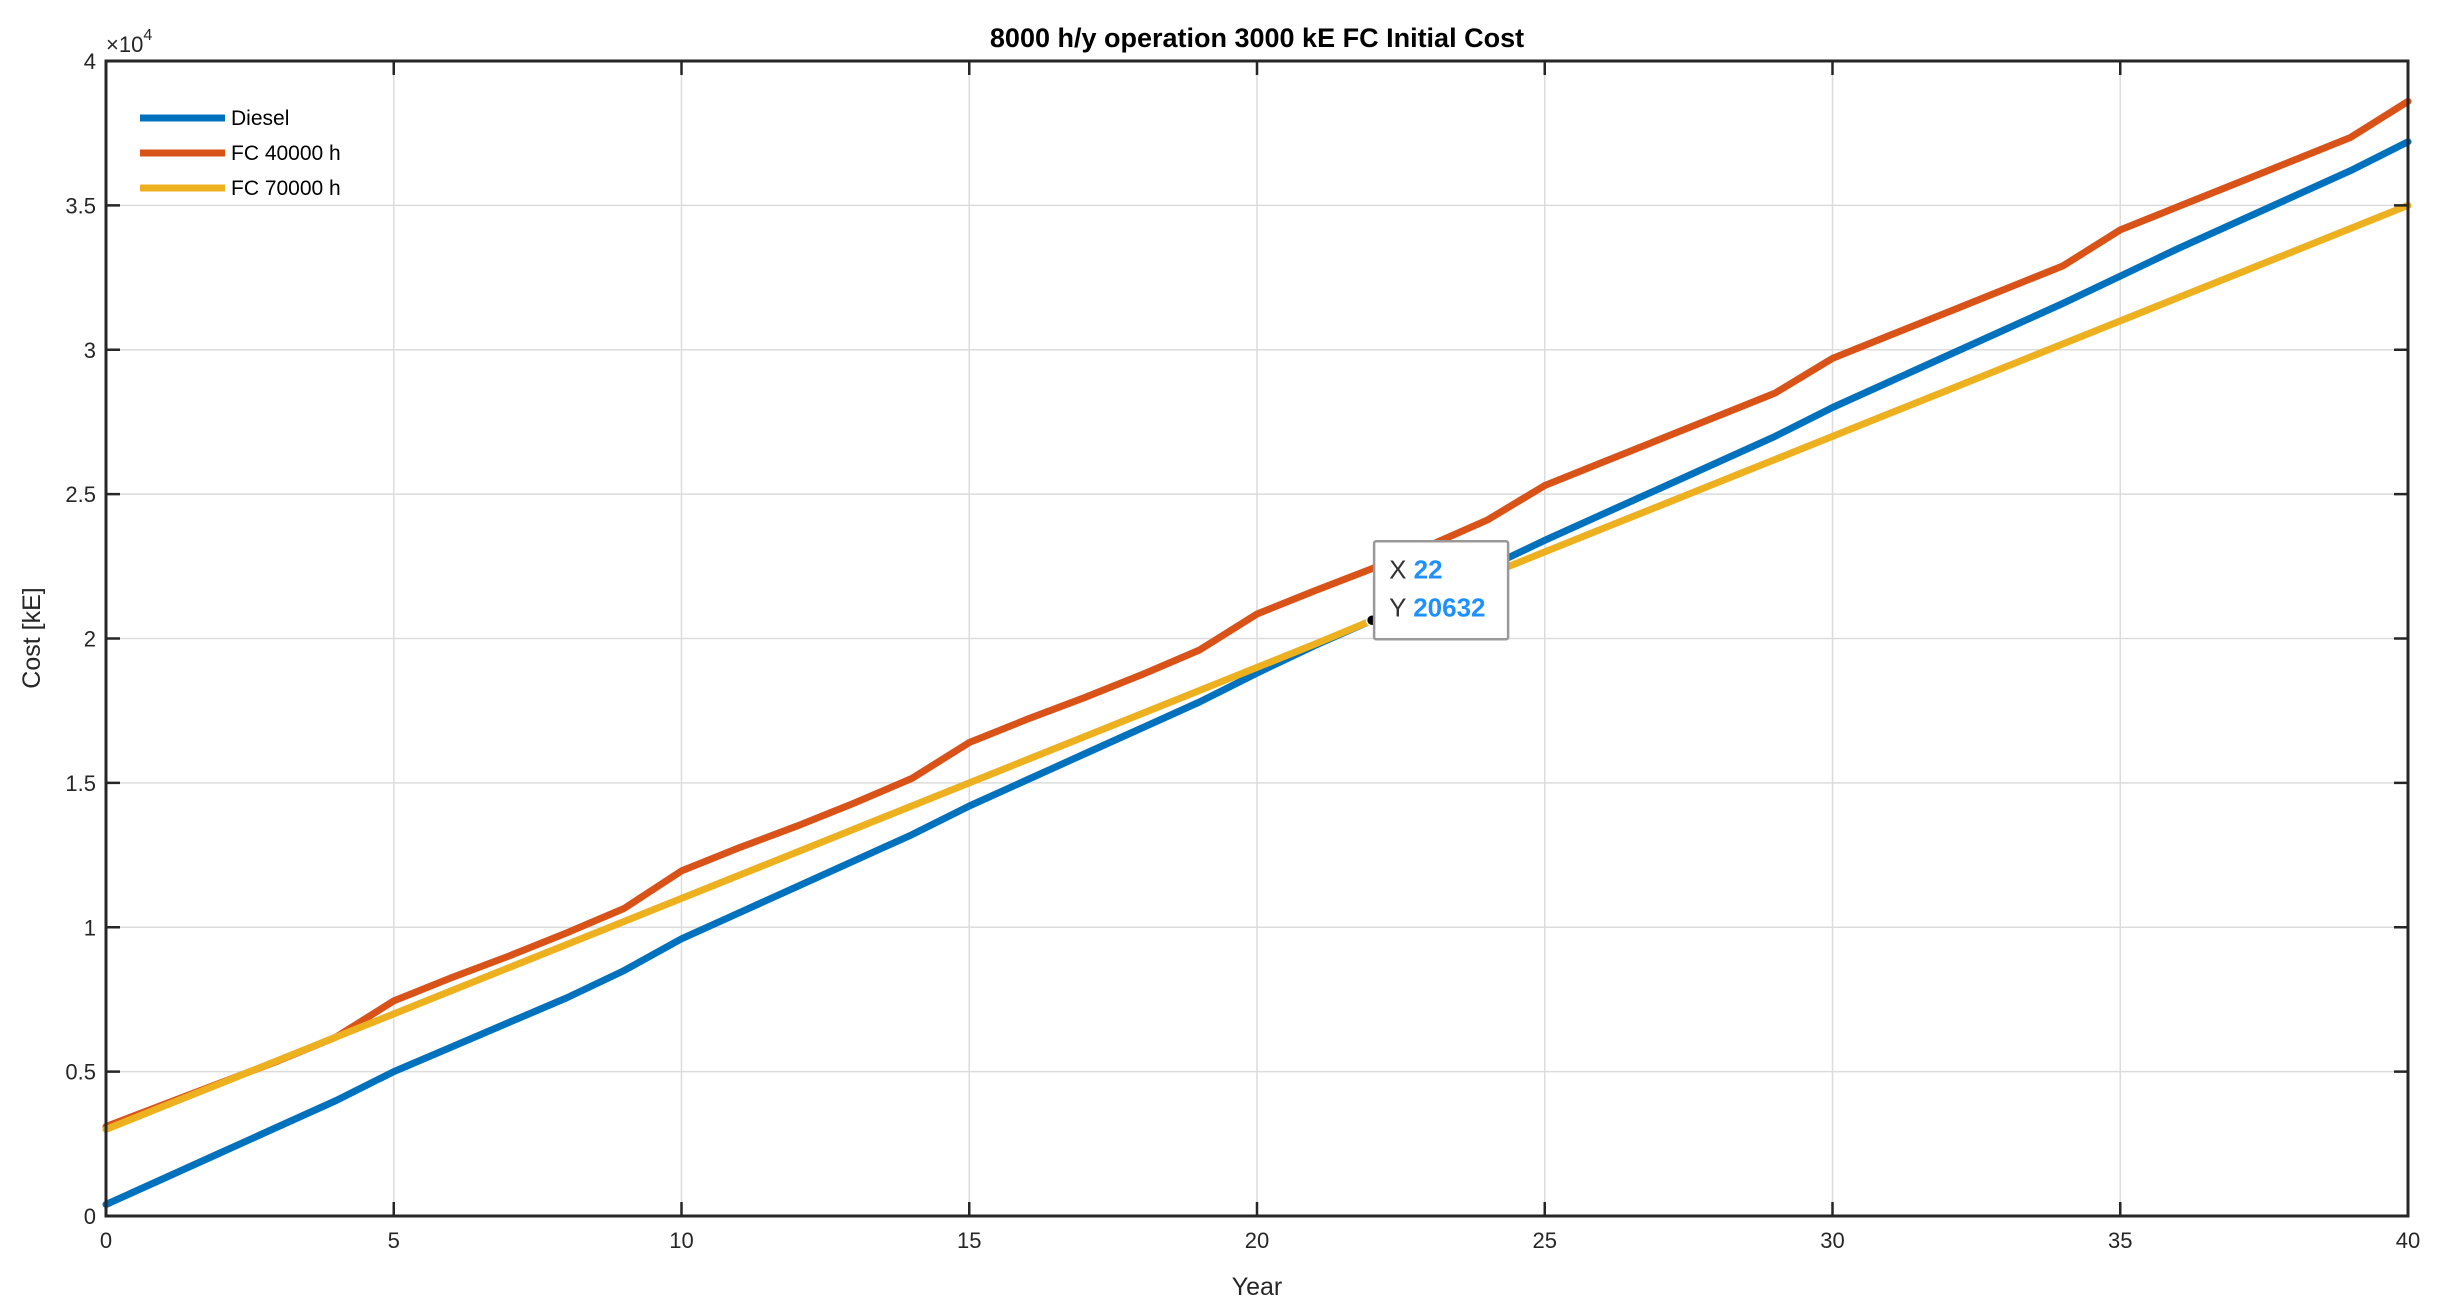 This screenshot has height=1310, width=2439. Describe the element at coordinates (80, 494) in the screenshot. I see `y-tick-label: 2.5` at that location.